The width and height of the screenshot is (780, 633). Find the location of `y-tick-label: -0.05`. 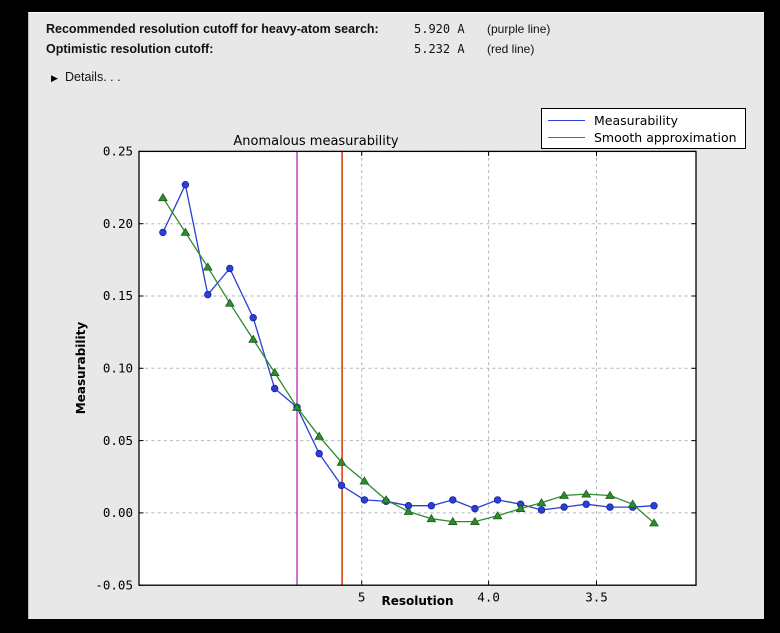

y-tick-label: -0.05 is located at coordinates (114, 584).